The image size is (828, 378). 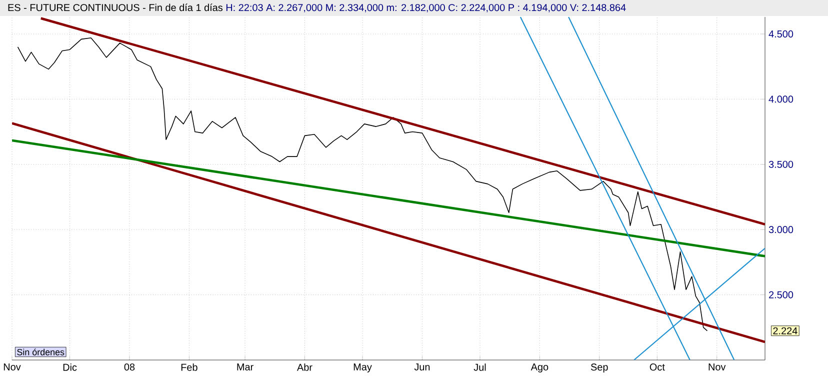 I want to click on x-tick-label: Jul, so click(x=480, y=367).